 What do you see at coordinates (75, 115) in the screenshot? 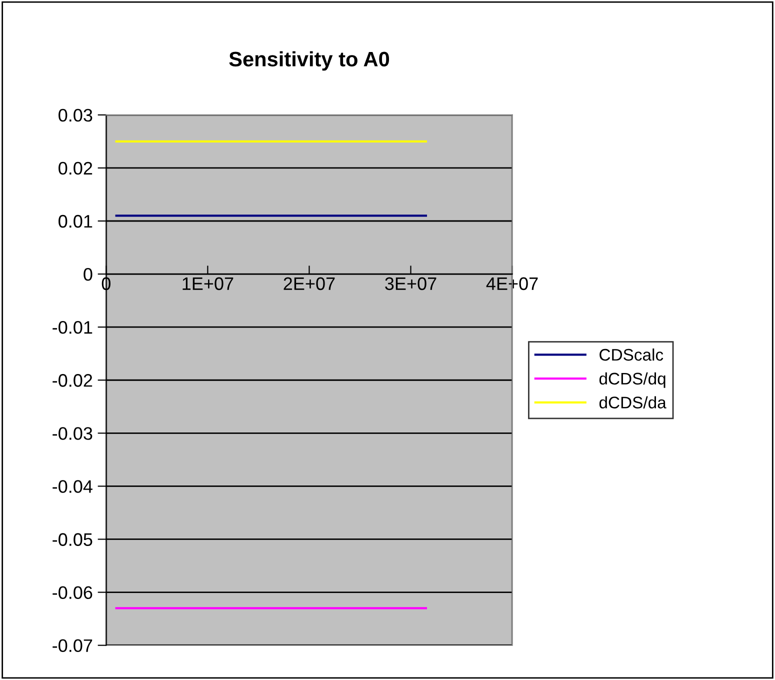
I see `y-tick-label: 0.03` at bounding box center [75, 115].